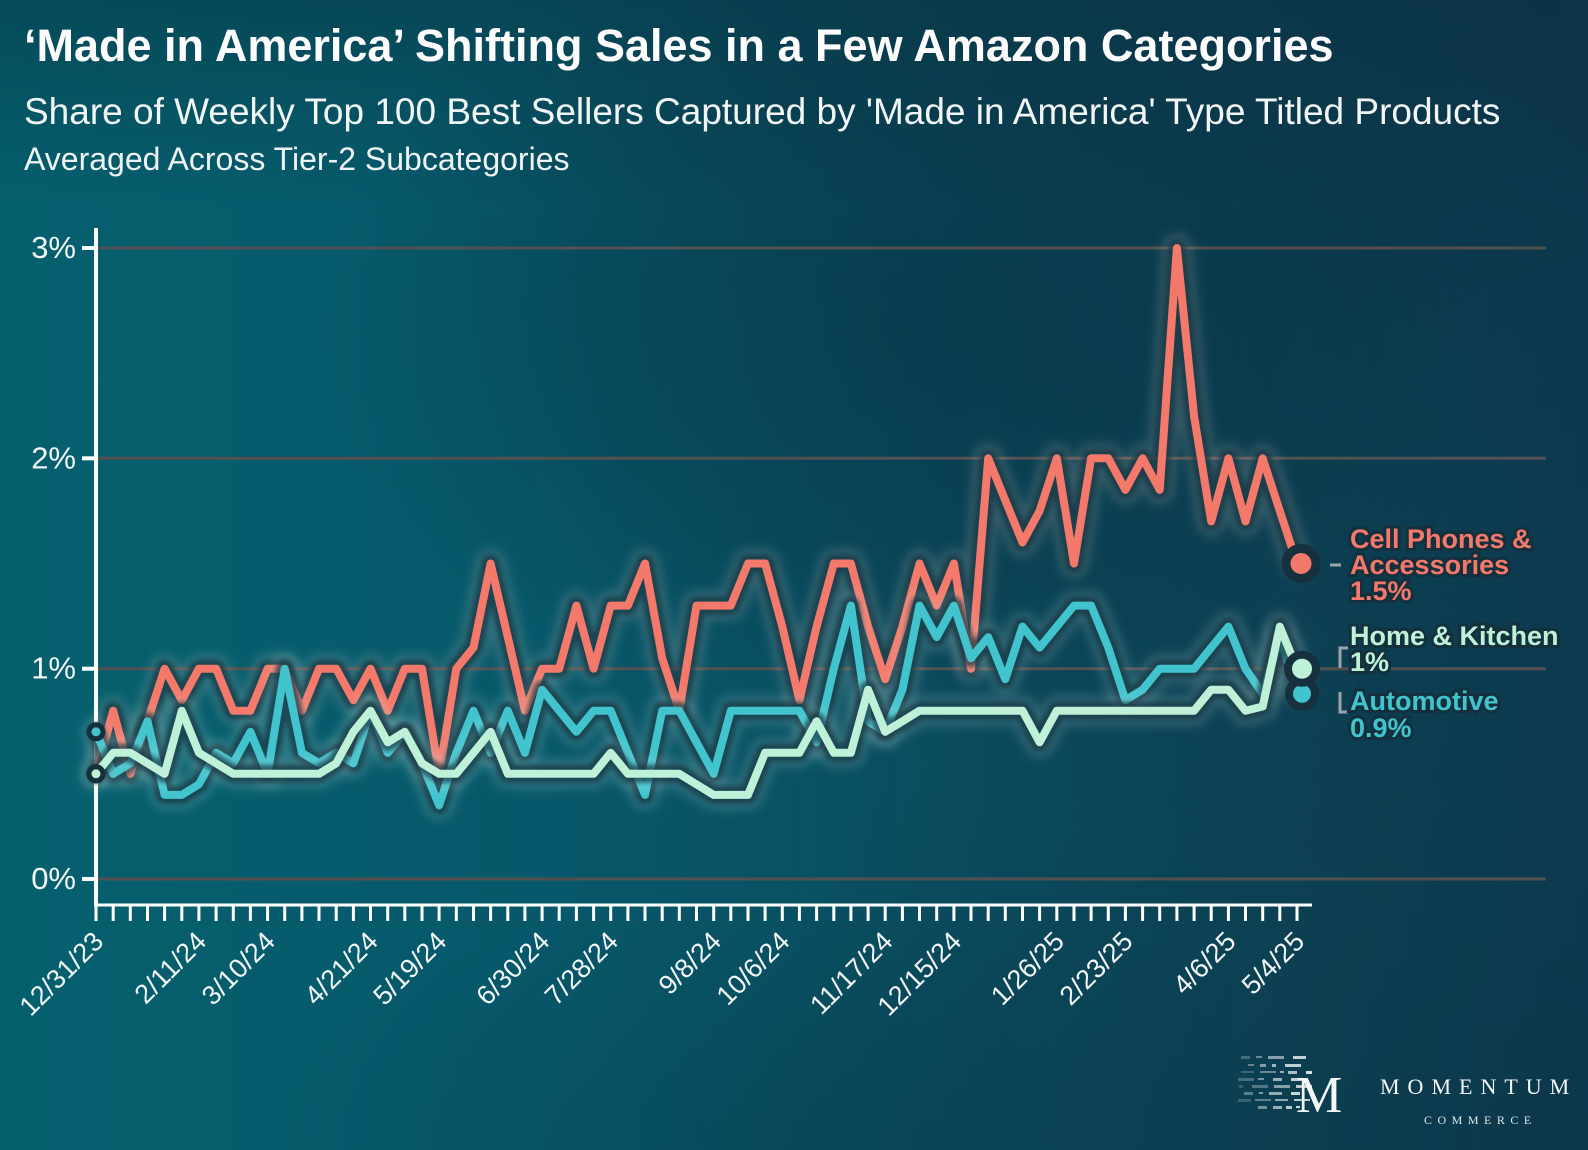 Image resolution: width=1588 pixels, height=1150 pixels. Describe the element at coordinates (53, 247) in the screenshot. I see `svg-text: 3%` at that location.